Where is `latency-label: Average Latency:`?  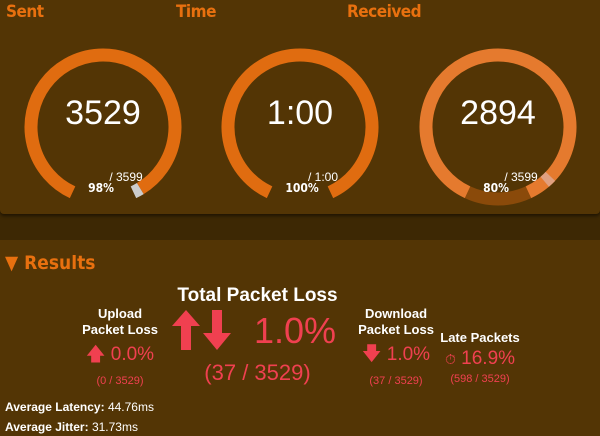
latency-label: Average Latency: is located at coordinates (55, 407).